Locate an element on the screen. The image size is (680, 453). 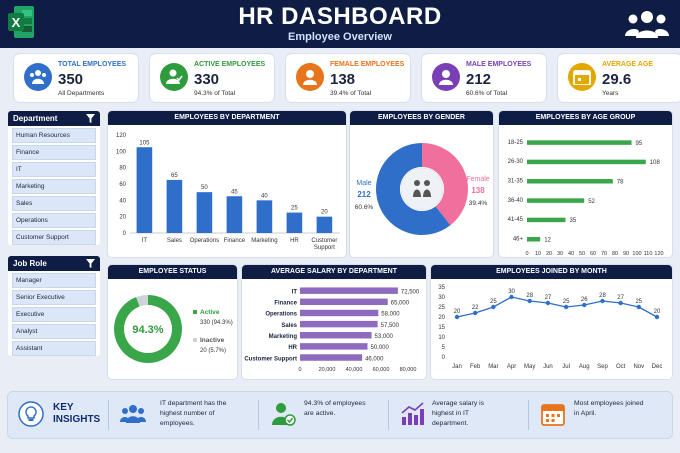
growth-chart-icon is located at coordinates (412, 413).